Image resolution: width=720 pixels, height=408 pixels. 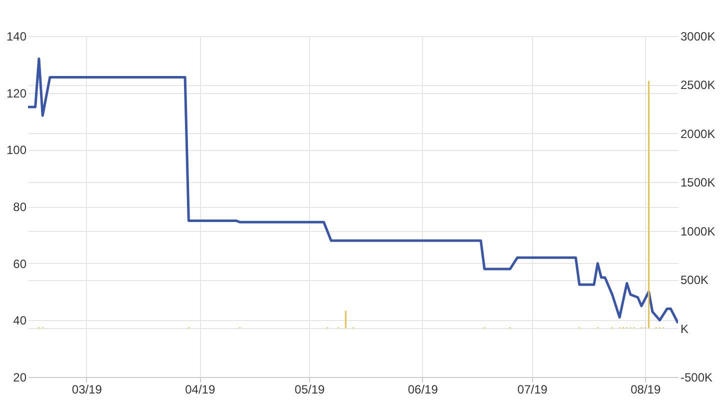 I want to click on y2-tick-label: 3000K, so click(x=698, y=37).